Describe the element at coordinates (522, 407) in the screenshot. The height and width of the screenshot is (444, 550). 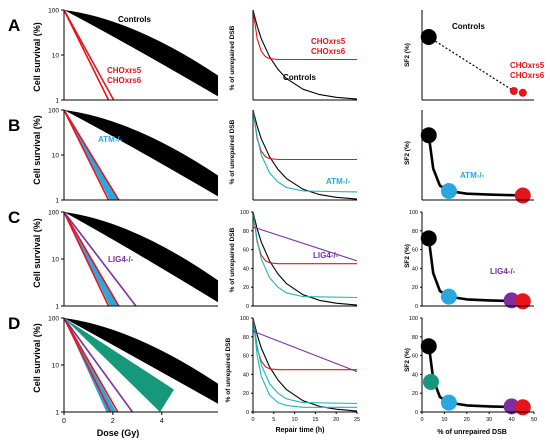
I see `sf2-point-choxrs-d` at that location.